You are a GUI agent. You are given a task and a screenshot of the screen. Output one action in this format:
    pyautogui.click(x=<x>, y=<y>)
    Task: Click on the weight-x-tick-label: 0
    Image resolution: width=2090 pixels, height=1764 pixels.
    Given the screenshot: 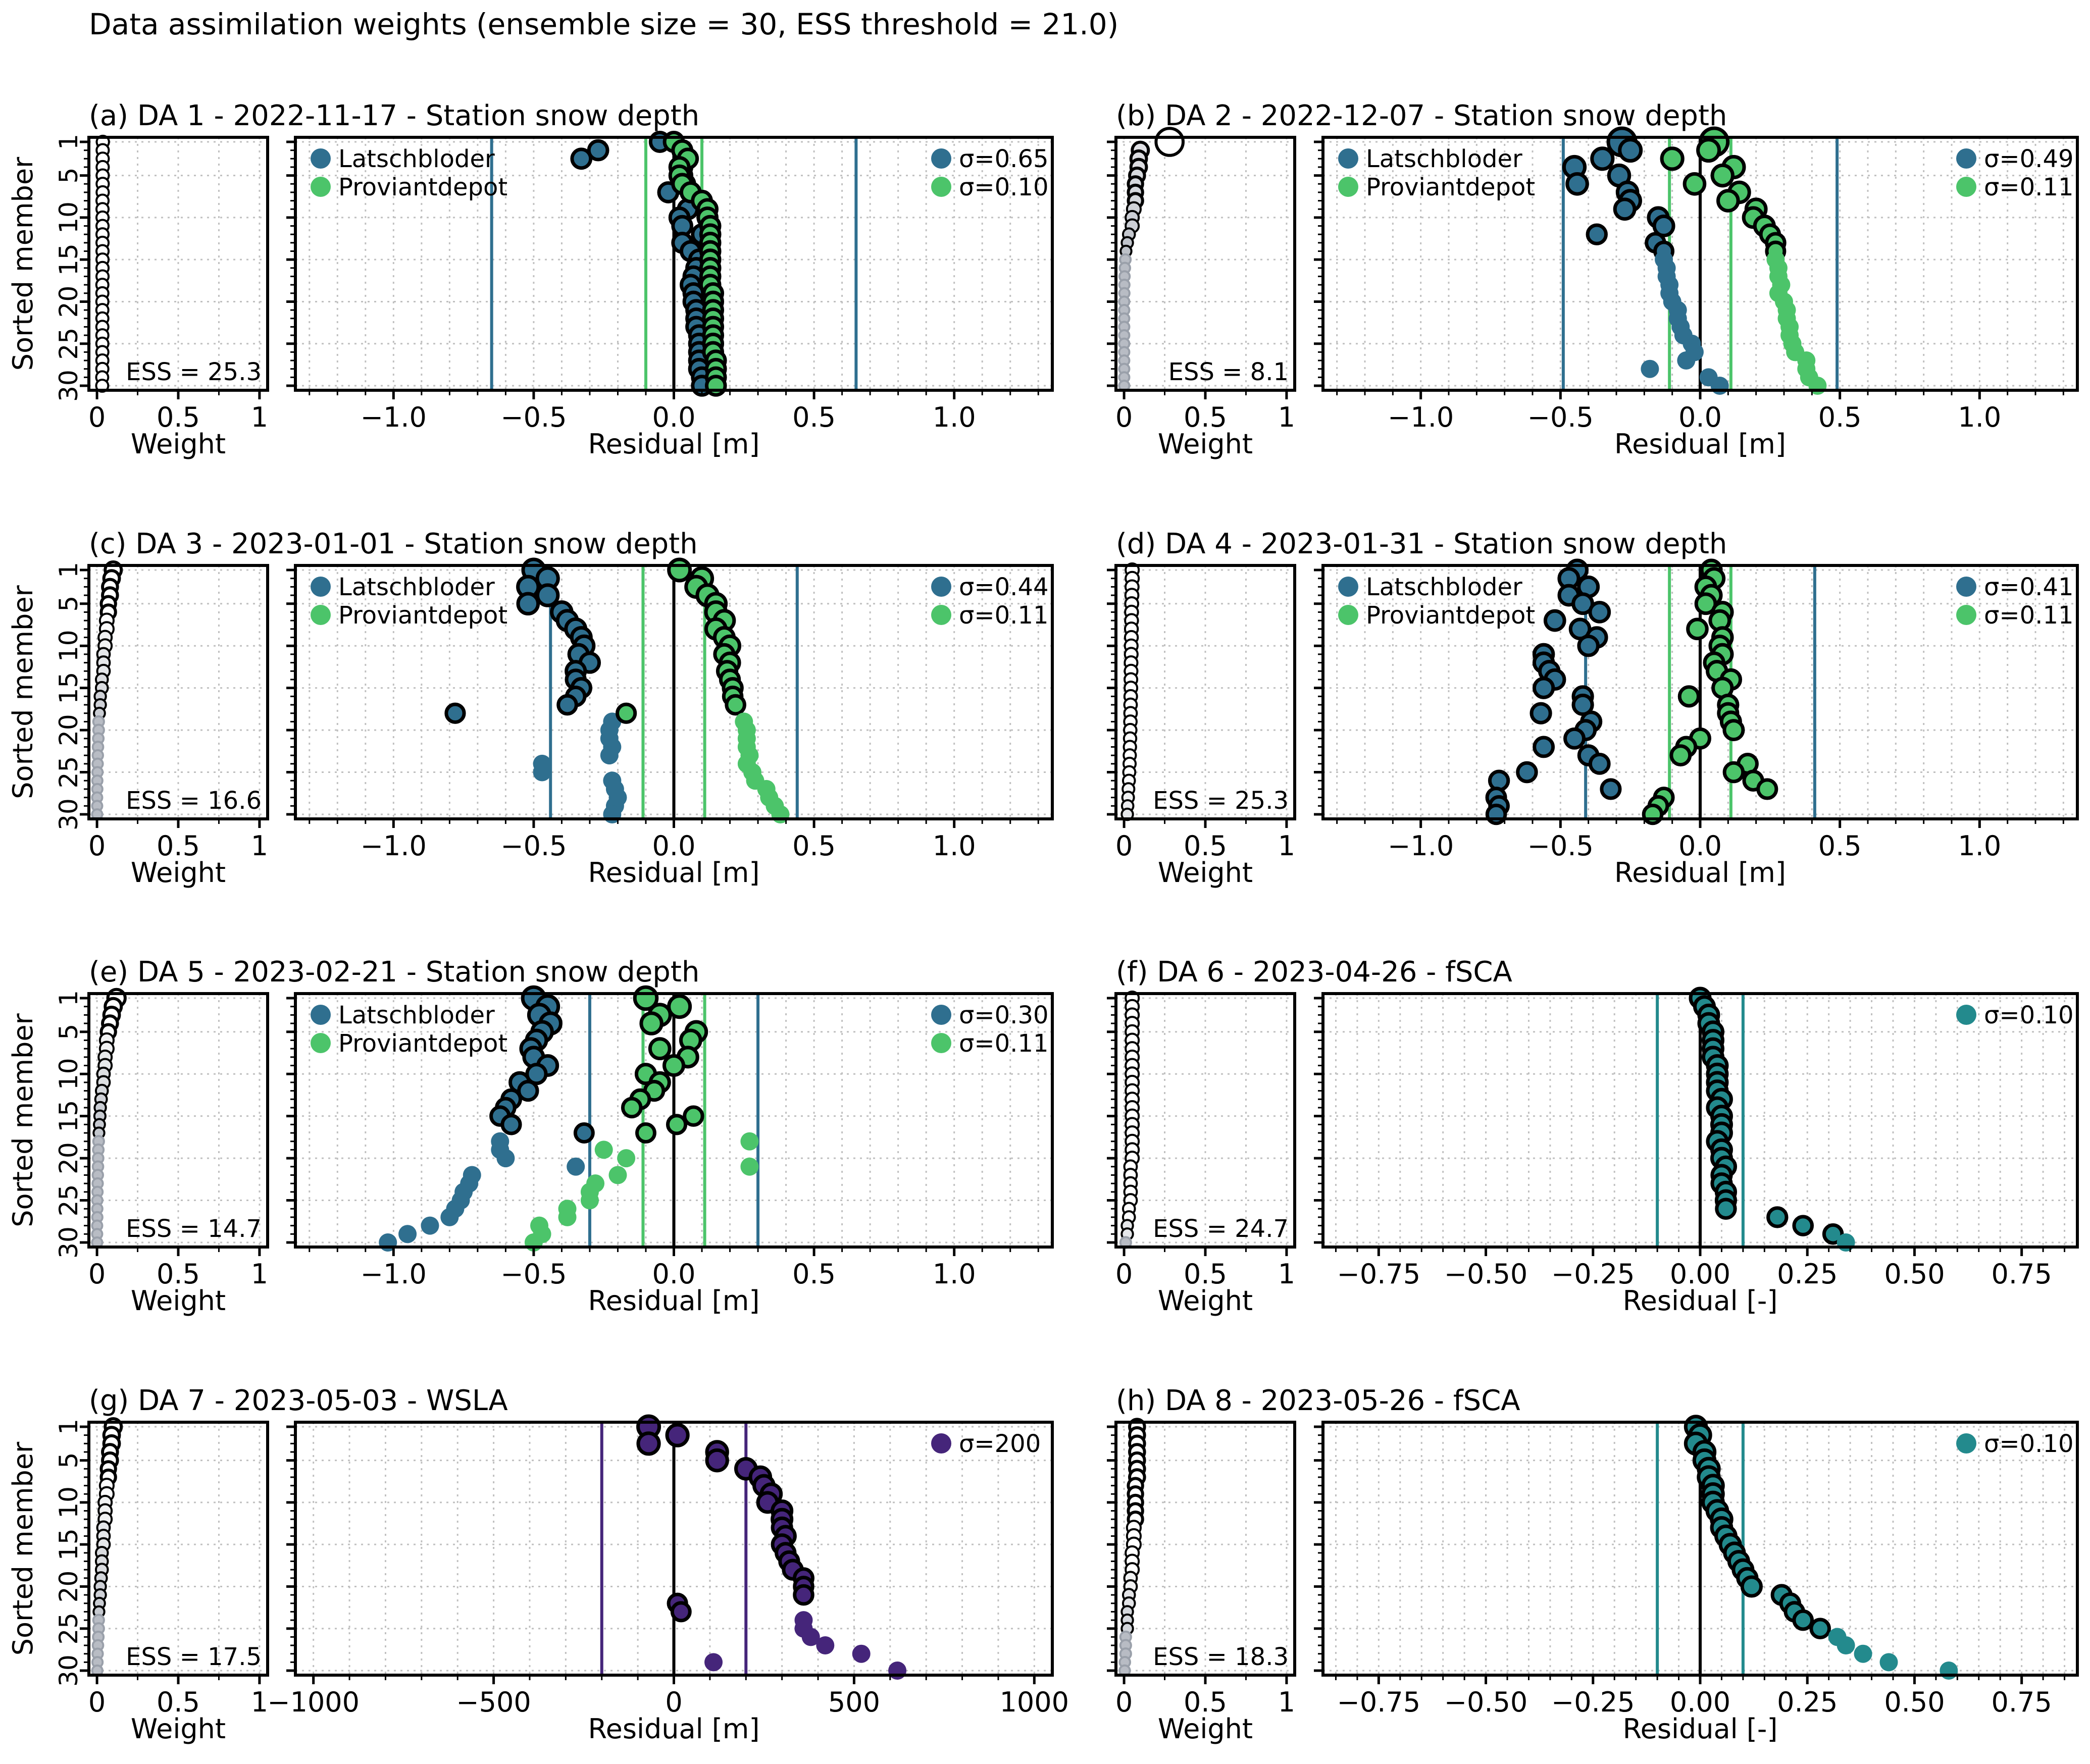 What is the action you would take?
    pyautogui.click(x=97, y=1274)
    